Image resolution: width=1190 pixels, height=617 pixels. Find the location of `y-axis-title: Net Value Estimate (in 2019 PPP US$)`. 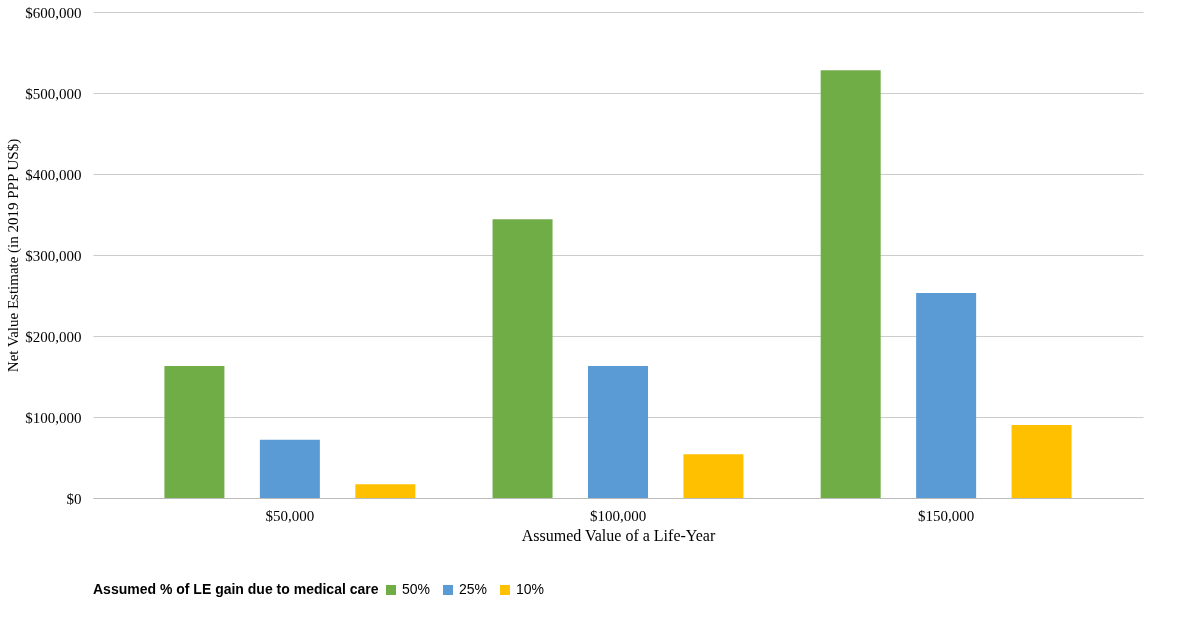

y-axis-title: Net Value Estimate (in 2019 PPP US$) is located at coordinates (14, 255).